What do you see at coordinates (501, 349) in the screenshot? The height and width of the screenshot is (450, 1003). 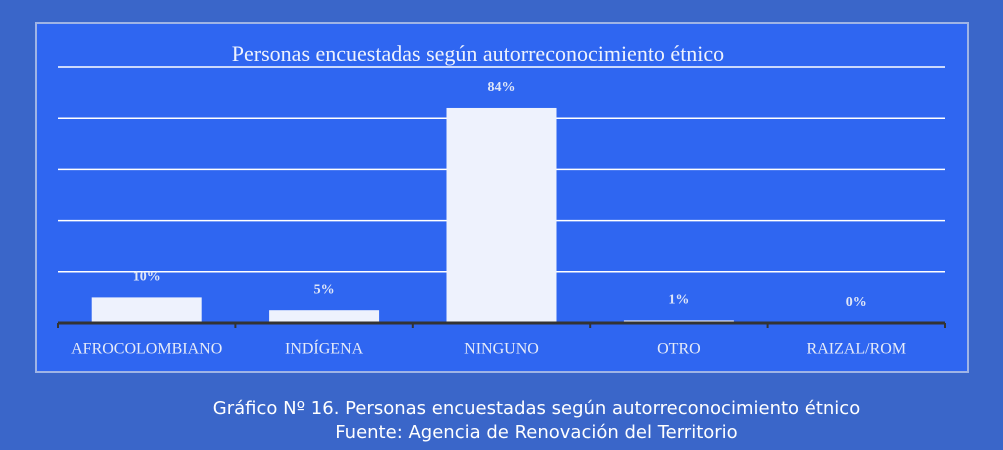 I see `x-tick-label: NINGUNO` at bounding box center [501, 349].